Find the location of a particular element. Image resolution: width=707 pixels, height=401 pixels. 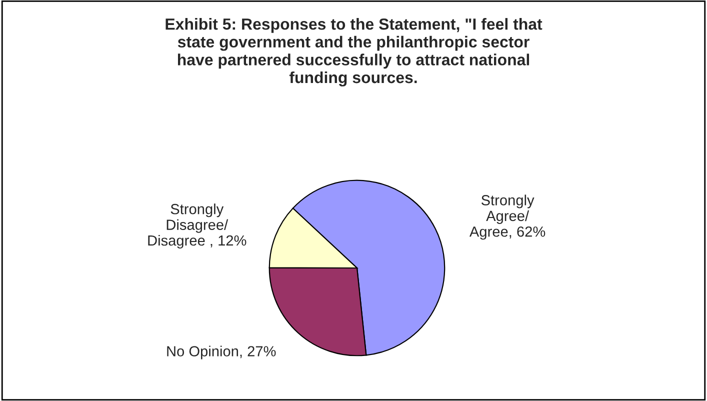

slice-label: No Opinion, 27% is located at coordinates (221, 353).